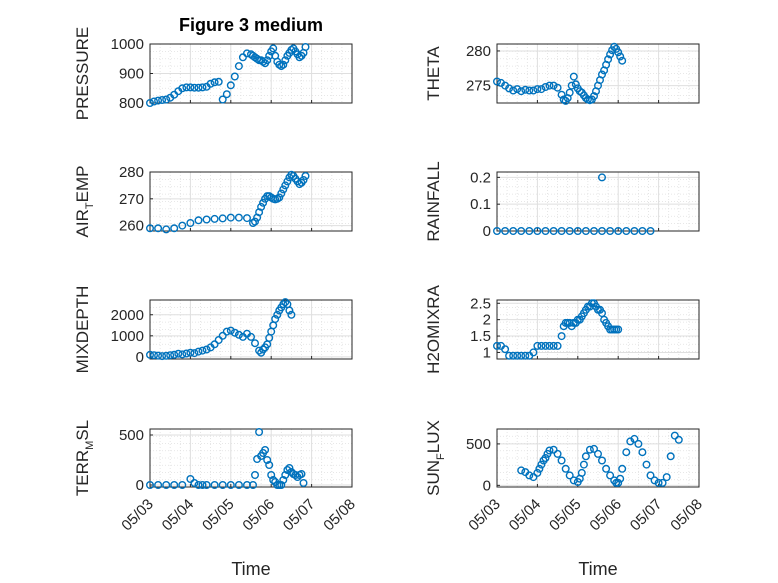  Describe the element at coordinates (478, 86) in the screenshot. I see `y-tick-label: 275` at that location.